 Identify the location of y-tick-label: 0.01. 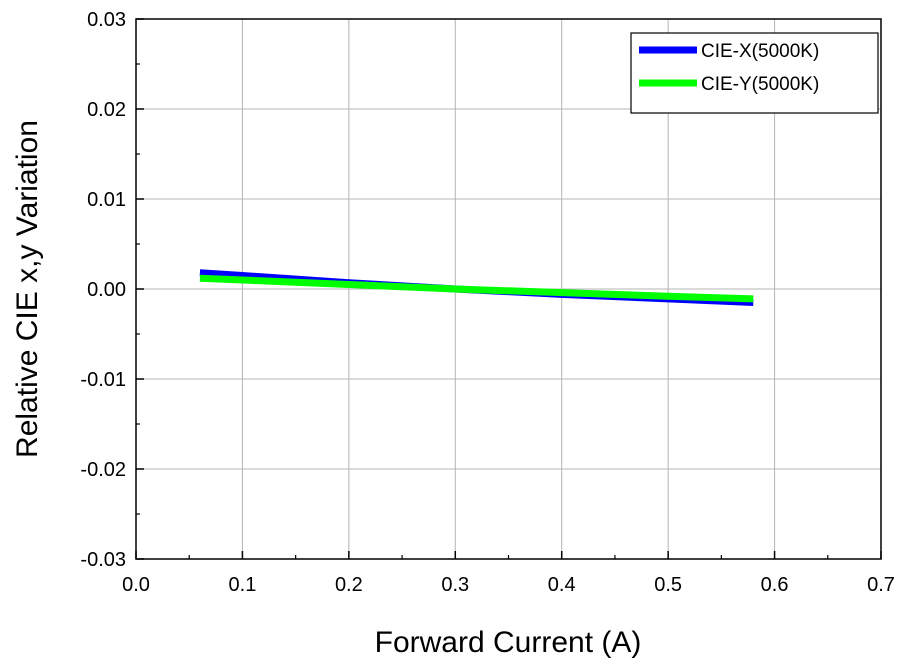
(106, 200).